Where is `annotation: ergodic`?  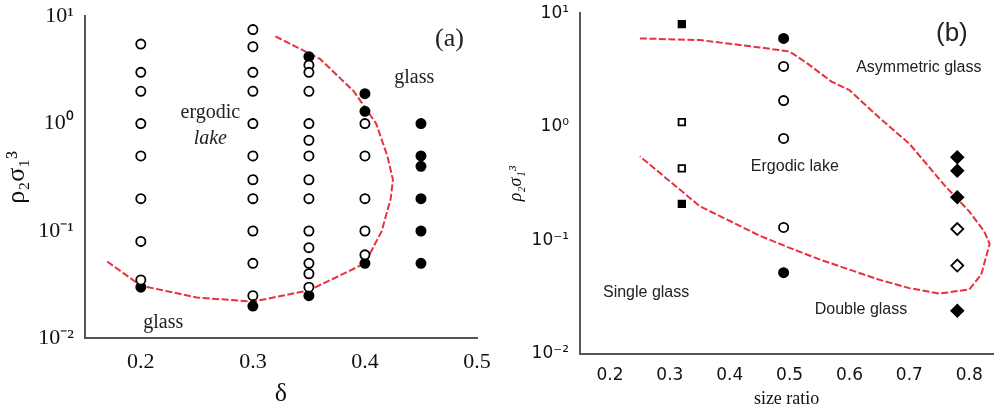 annotation: ergodic is located at coordinates (210, 112).